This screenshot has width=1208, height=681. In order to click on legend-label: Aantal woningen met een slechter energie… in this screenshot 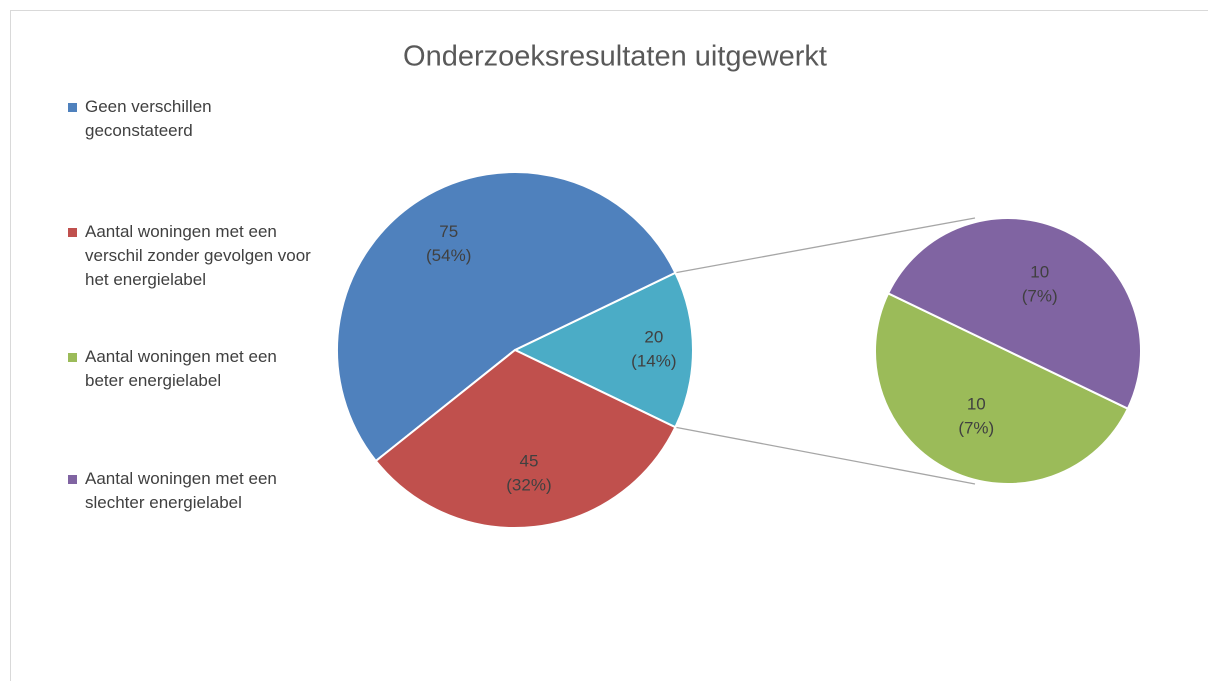, I will do `click(181, 490)`.